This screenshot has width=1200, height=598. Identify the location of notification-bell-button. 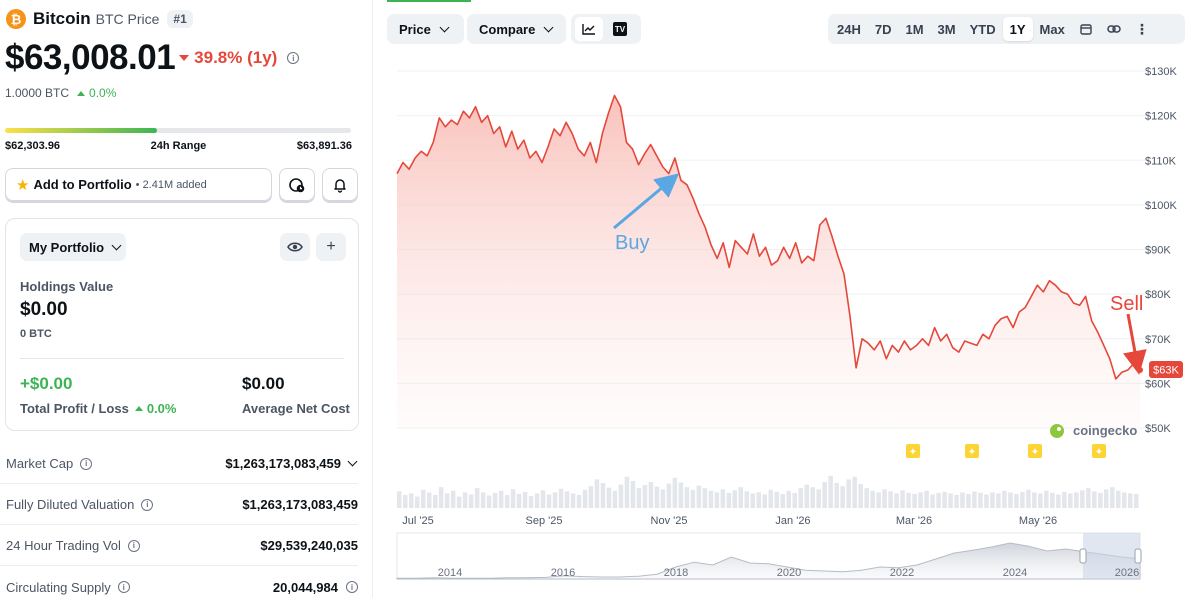
(340, 184).